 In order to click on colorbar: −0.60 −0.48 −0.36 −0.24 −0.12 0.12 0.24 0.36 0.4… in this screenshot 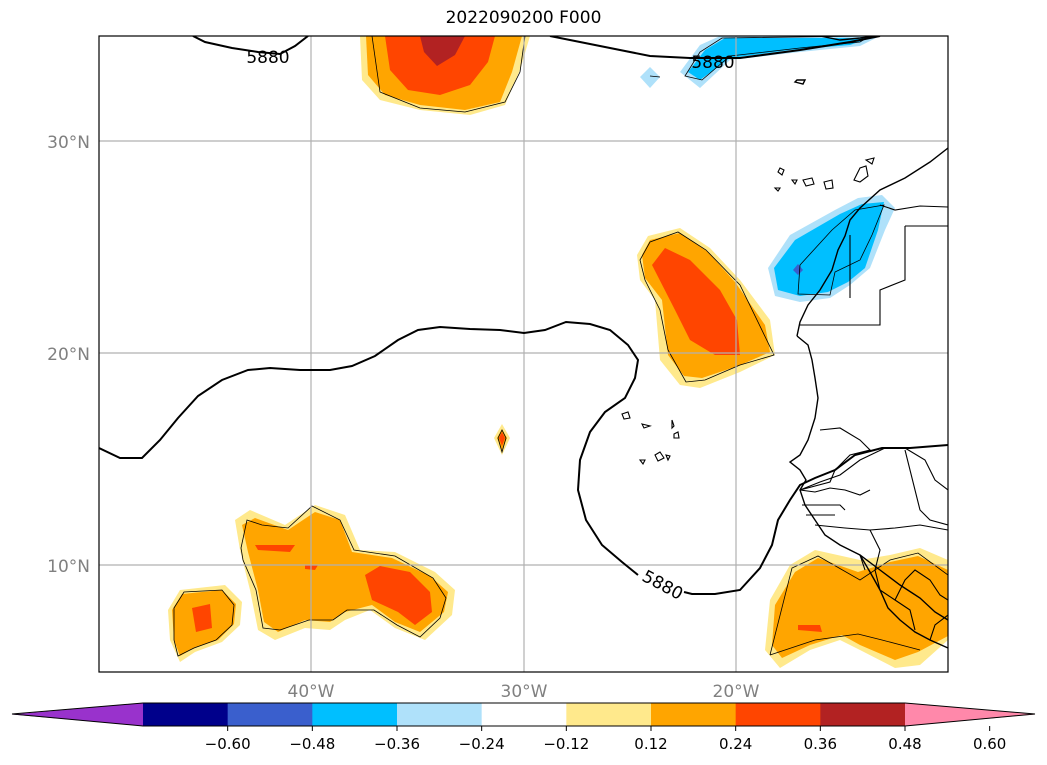, I will do `click(523, 727)`.